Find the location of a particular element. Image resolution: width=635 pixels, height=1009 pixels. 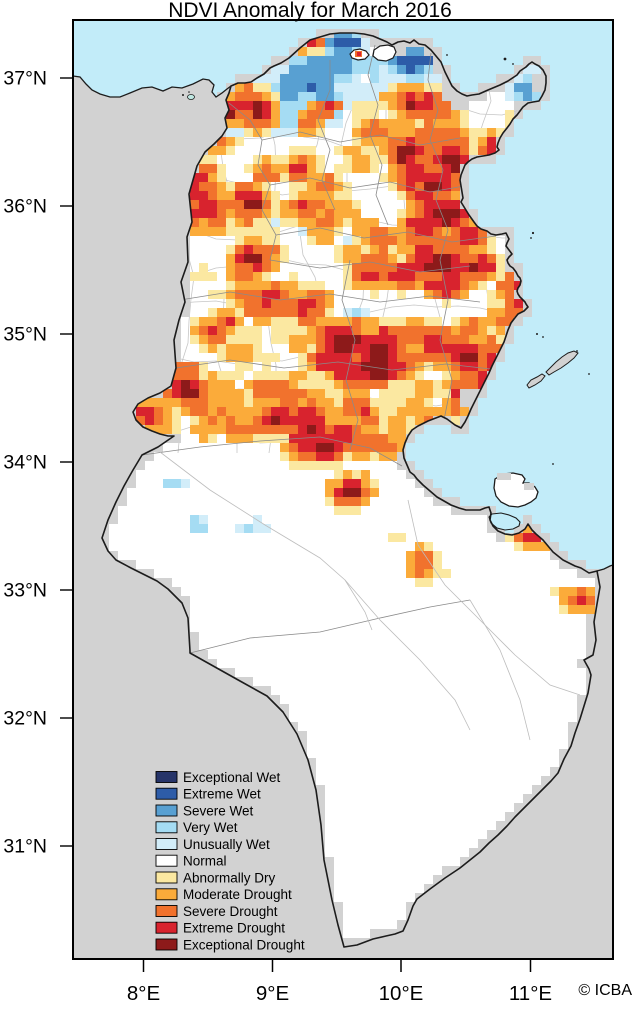

svg-text: 31°N is located at coordinates (25, 847).